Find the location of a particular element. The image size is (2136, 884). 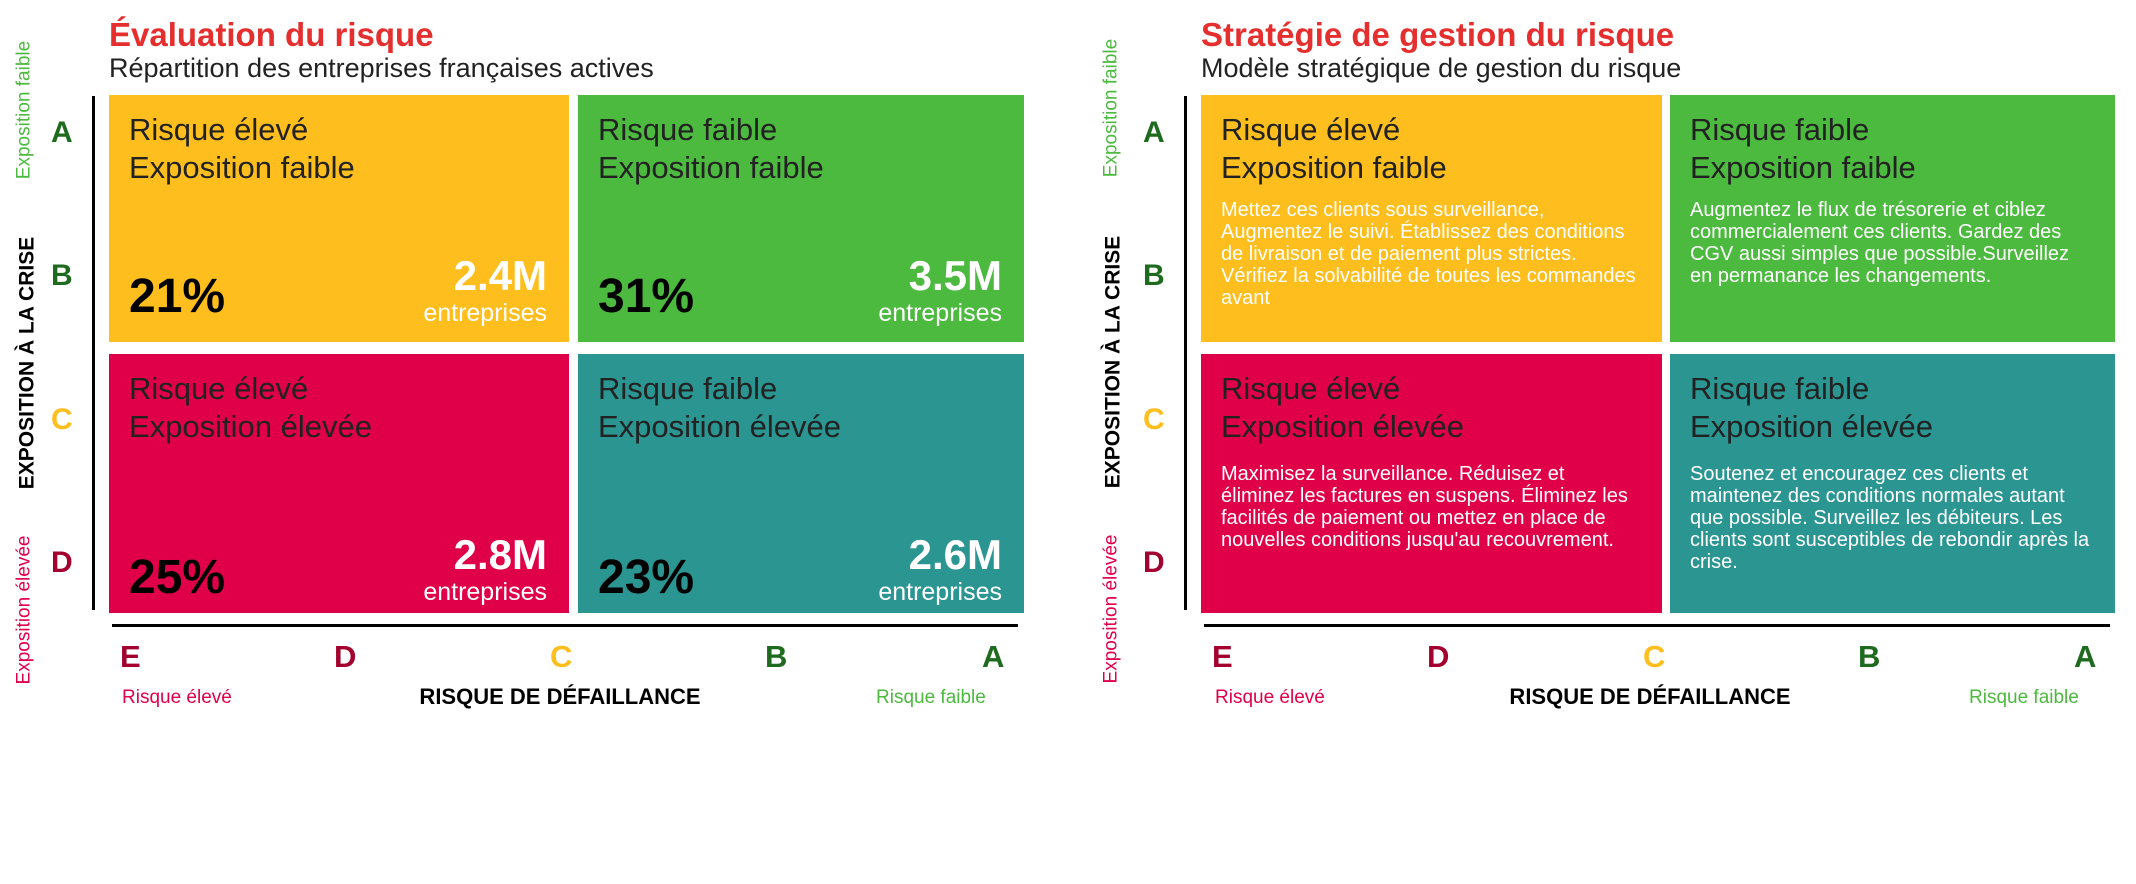

left-column-label-d: D is located at coordinates (345, 656).